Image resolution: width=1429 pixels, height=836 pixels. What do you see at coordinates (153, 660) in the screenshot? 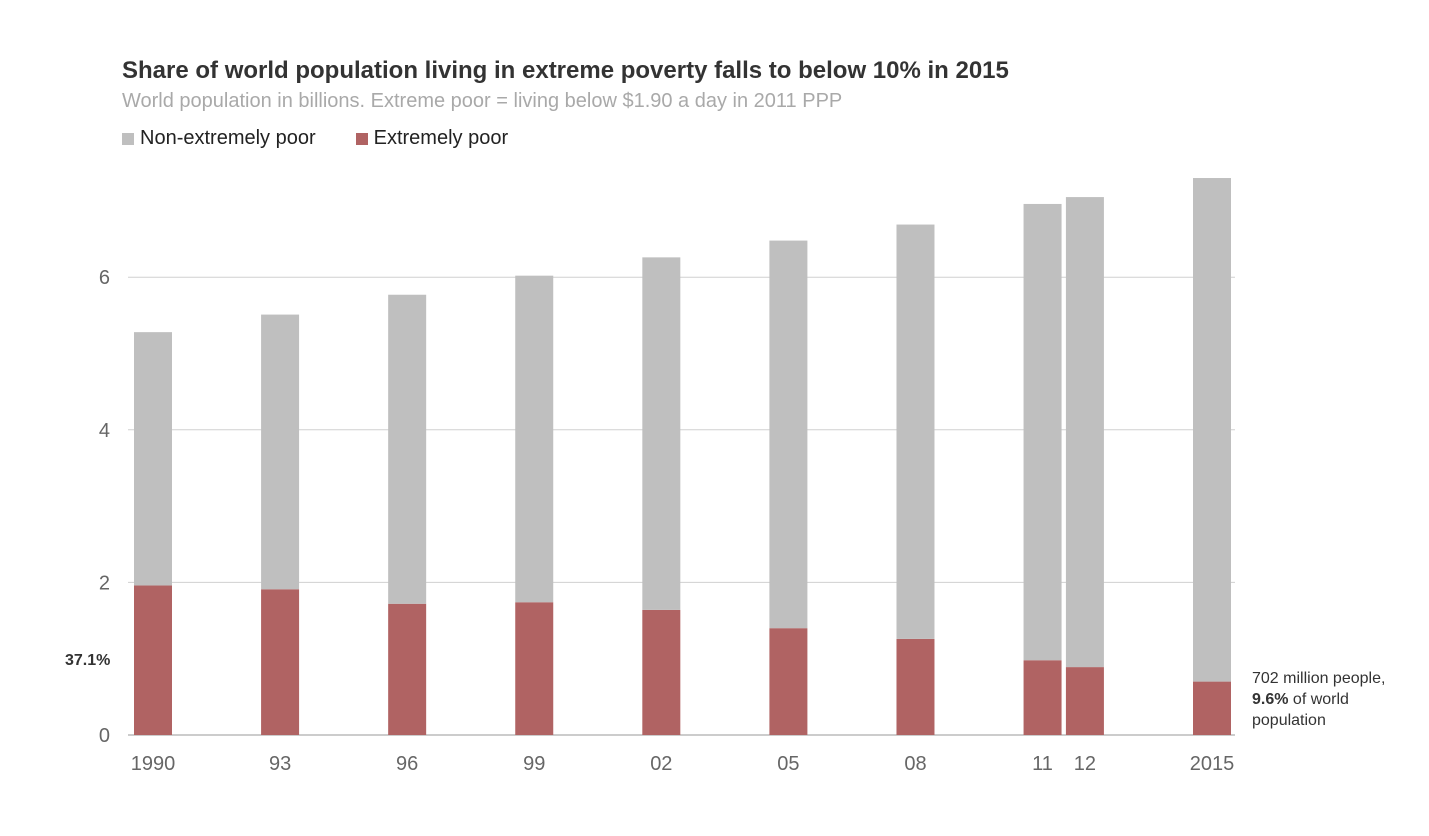
I see `bar-extremely-poor-1990` at bounding box center [153, 660].